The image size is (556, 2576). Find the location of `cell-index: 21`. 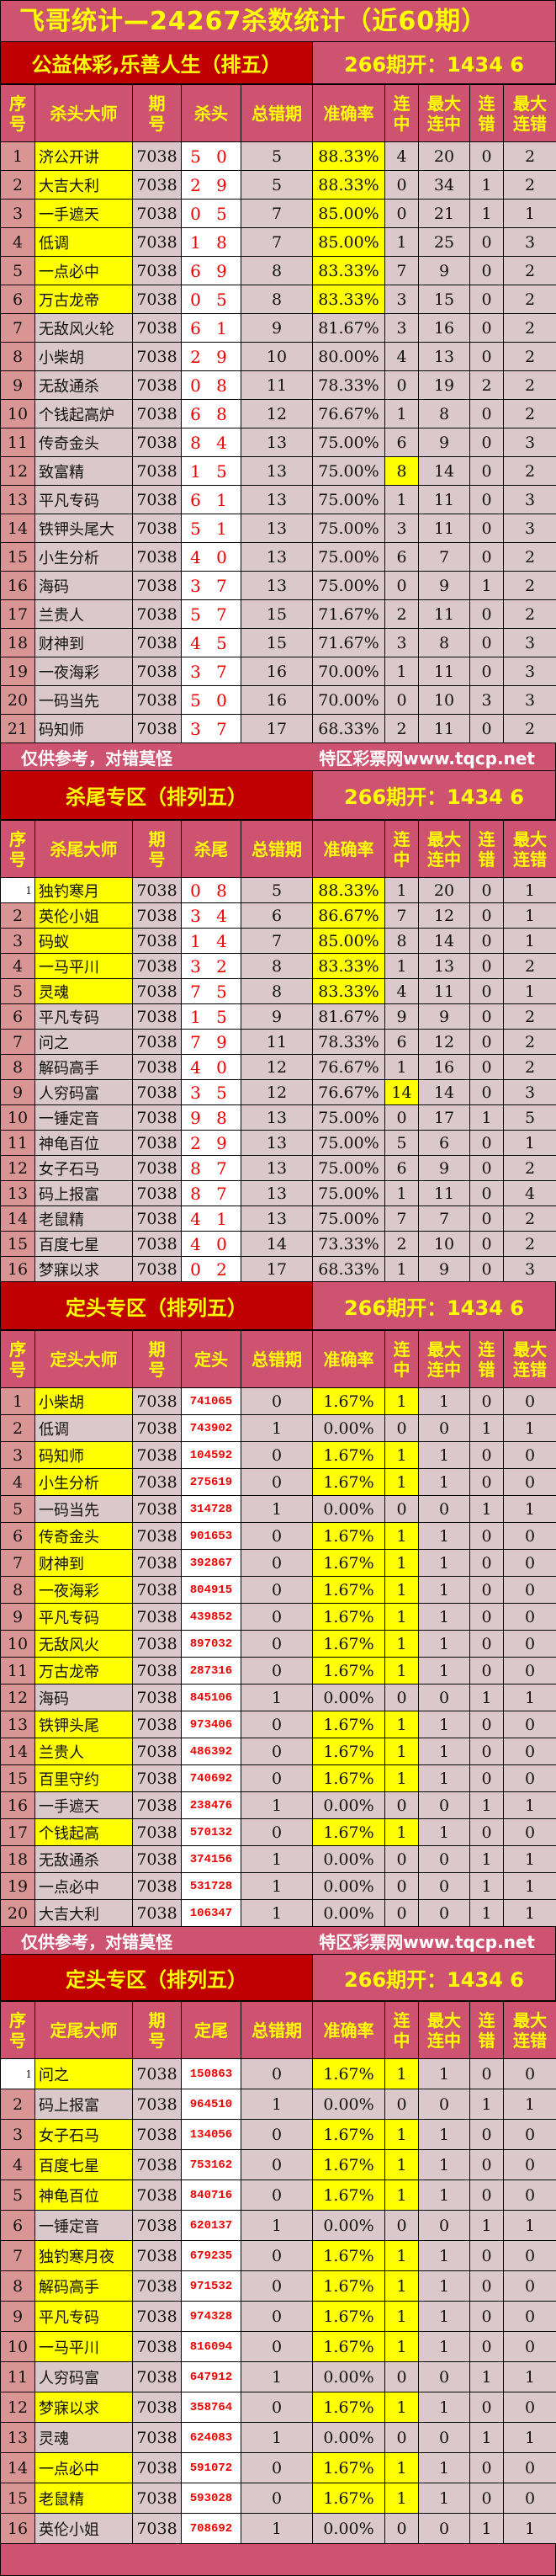

cell-index: 21 is located at coordinates (18, 729).